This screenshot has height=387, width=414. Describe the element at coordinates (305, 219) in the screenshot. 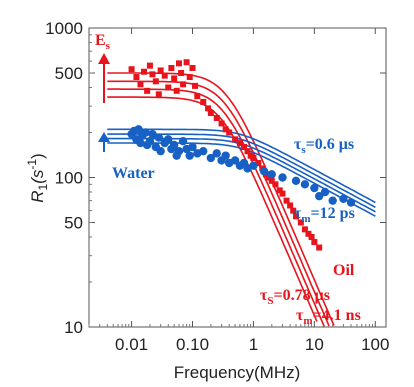

I see `water-tau-m-sub: m` at that location.